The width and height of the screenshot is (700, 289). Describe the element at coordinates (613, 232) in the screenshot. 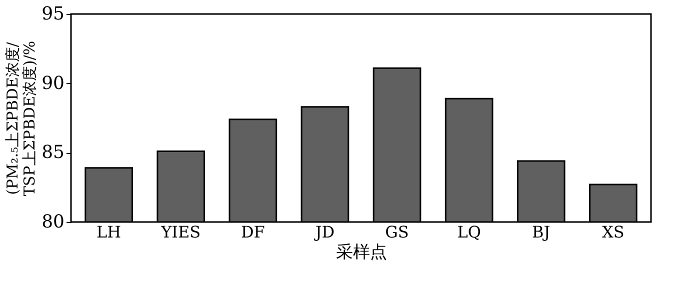

I see `x-tick-label: XS` at that location.